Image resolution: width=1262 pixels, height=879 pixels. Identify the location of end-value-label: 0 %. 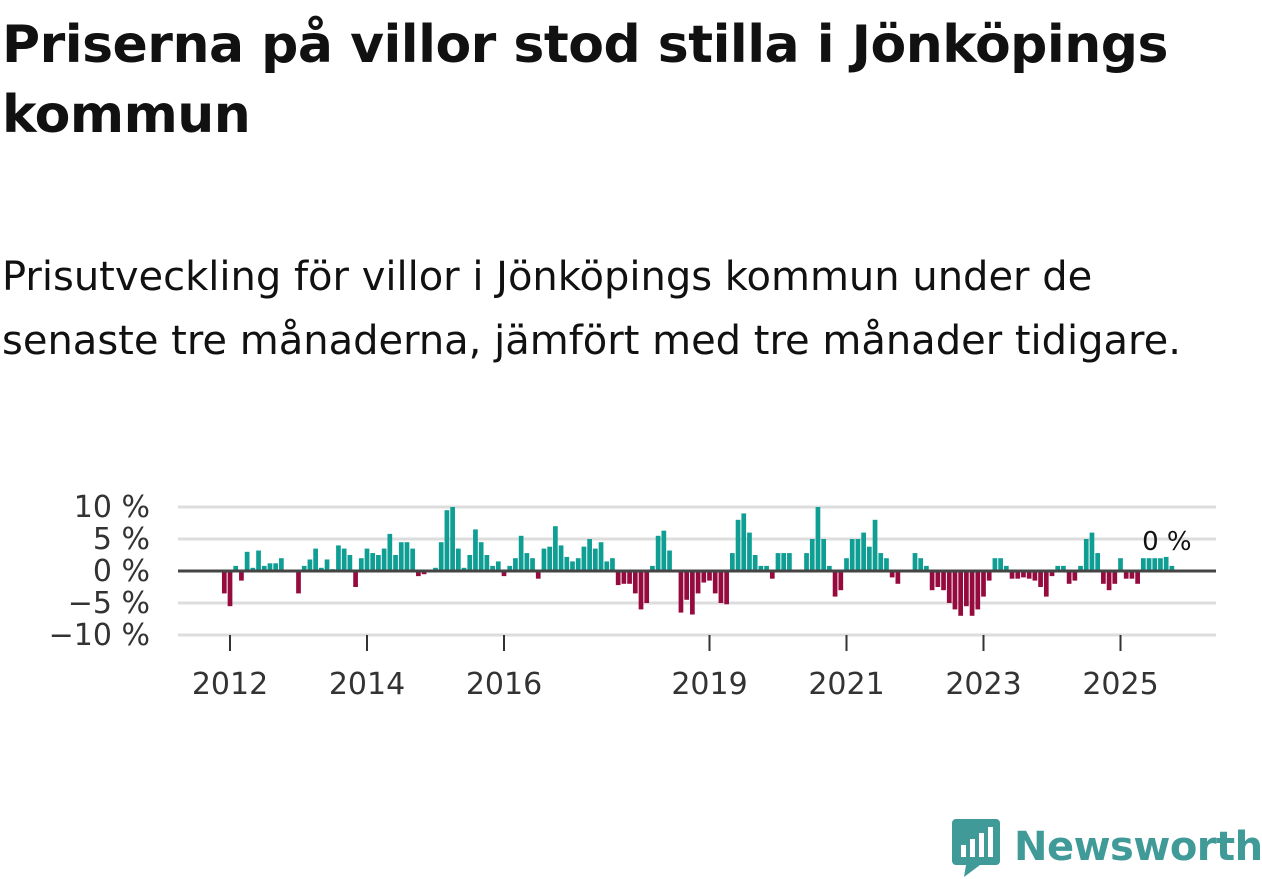
(1167, 542).